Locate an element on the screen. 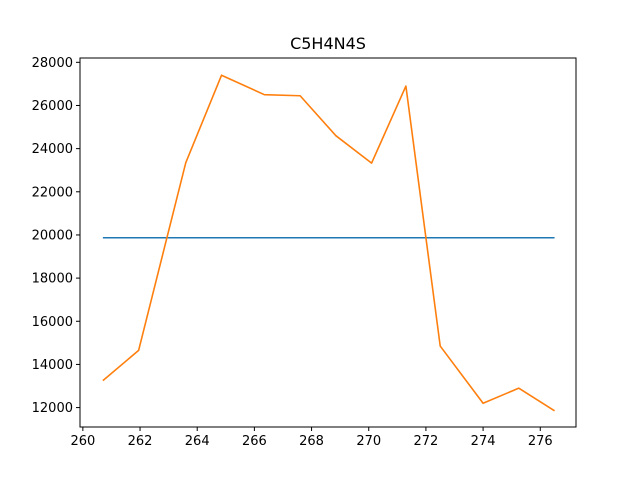 Image resolution: width=640 pixels, height=480 pixels. x-tick-label: 270 is located at coordinates (368, 441).